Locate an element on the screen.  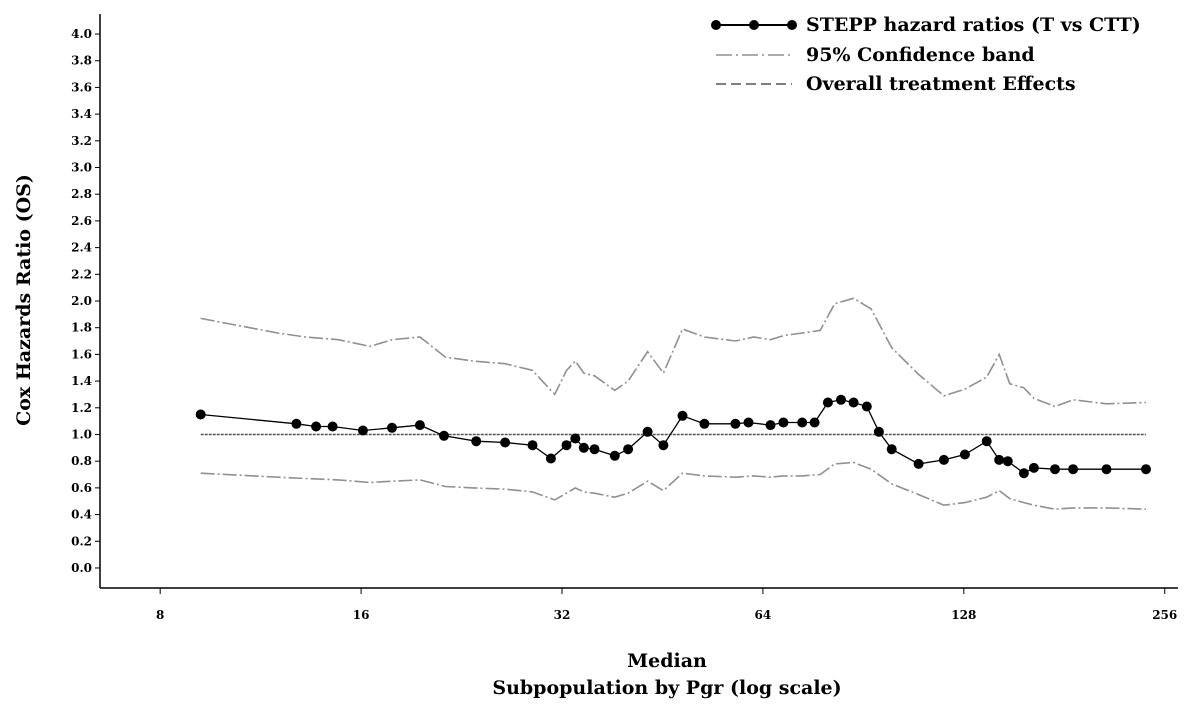
y-tick-label: 3.0 is located at coordinates (81, 168).